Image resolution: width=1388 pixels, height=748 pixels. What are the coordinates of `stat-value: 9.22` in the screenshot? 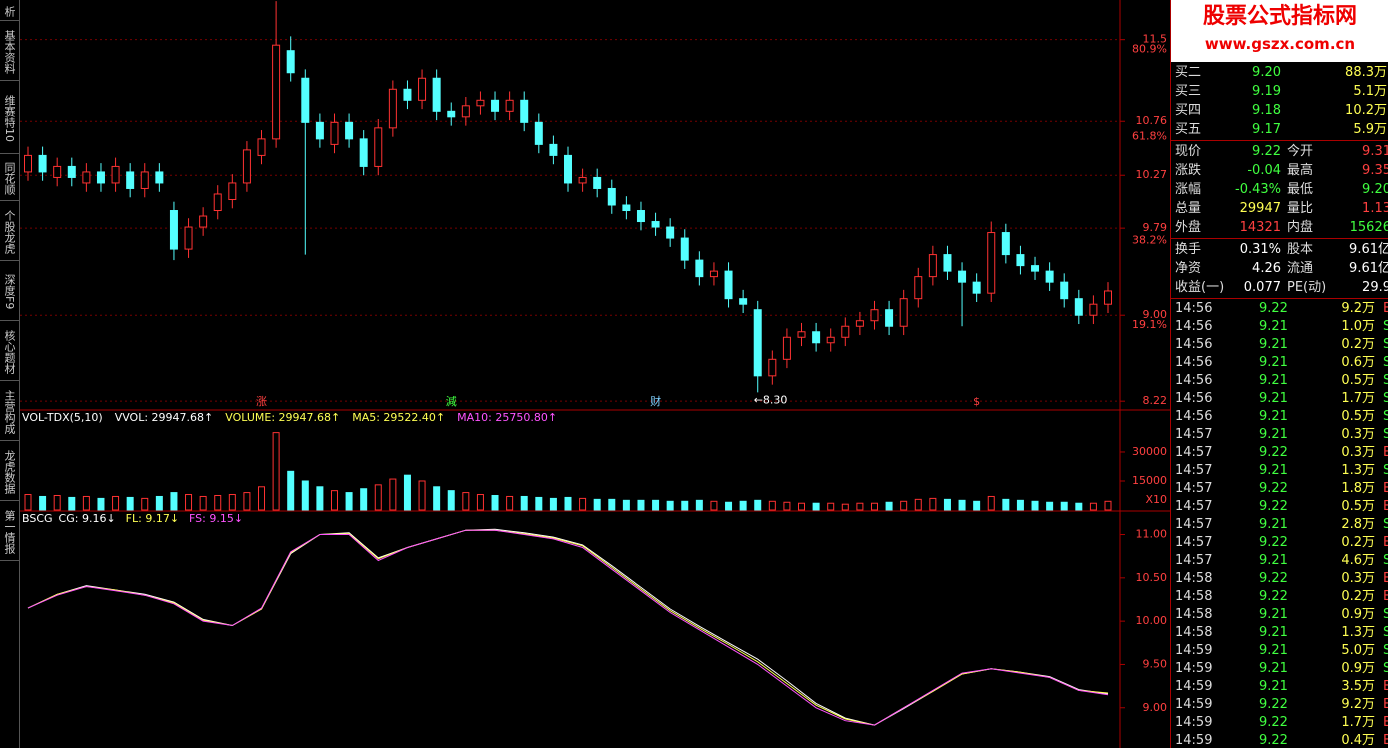 It's located at (1266, 151).